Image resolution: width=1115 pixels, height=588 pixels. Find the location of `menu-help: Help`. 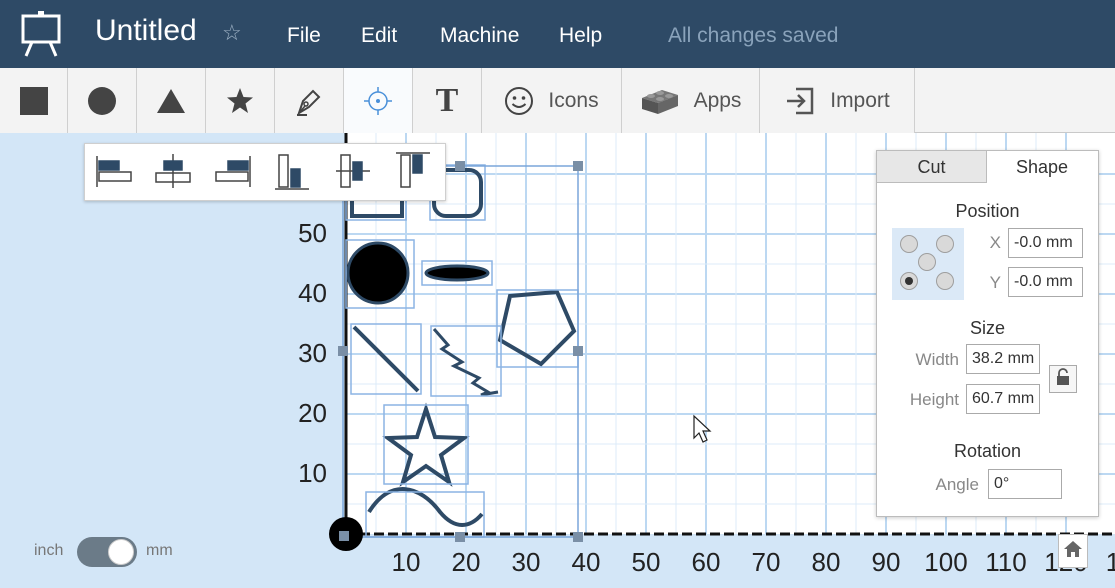

menu-help: Help is located at coordinates (581, 35).